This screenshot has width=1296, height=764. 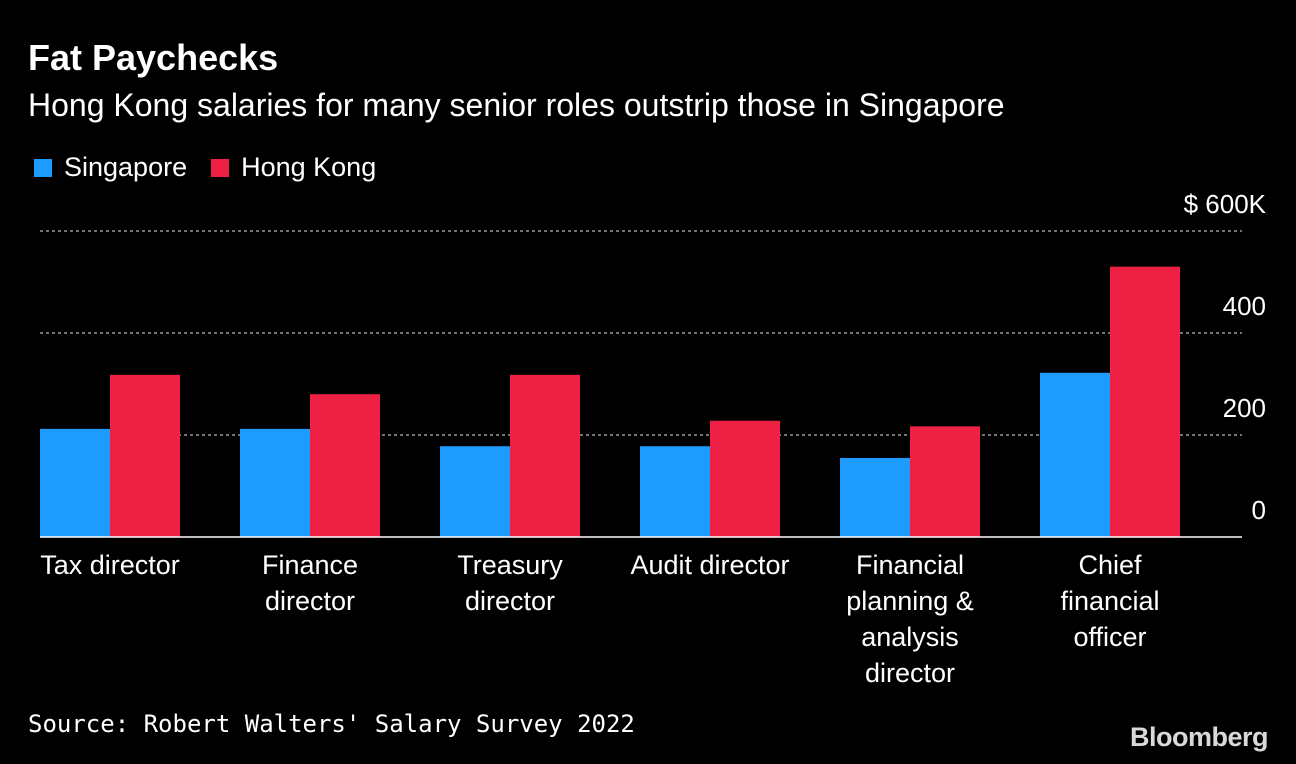 What do you see at coordinates (309, 167) in the screenshot?
I see `legend-label-hong-kong: Hong Kong` at bounding box center [309, 167].